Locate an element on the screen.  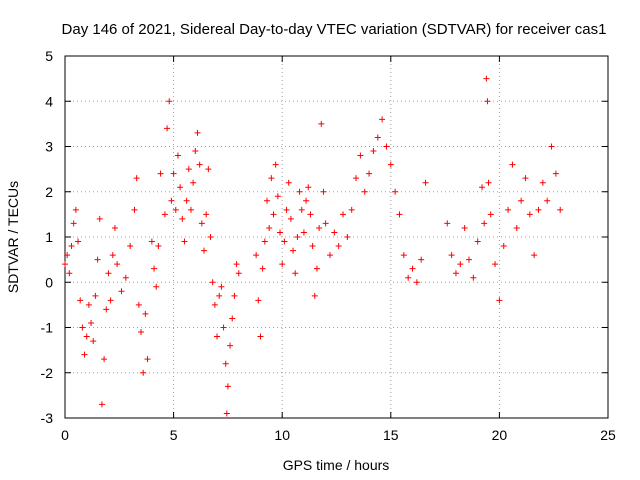
y-tick-label: 0 is located at coordinates (49, 282).